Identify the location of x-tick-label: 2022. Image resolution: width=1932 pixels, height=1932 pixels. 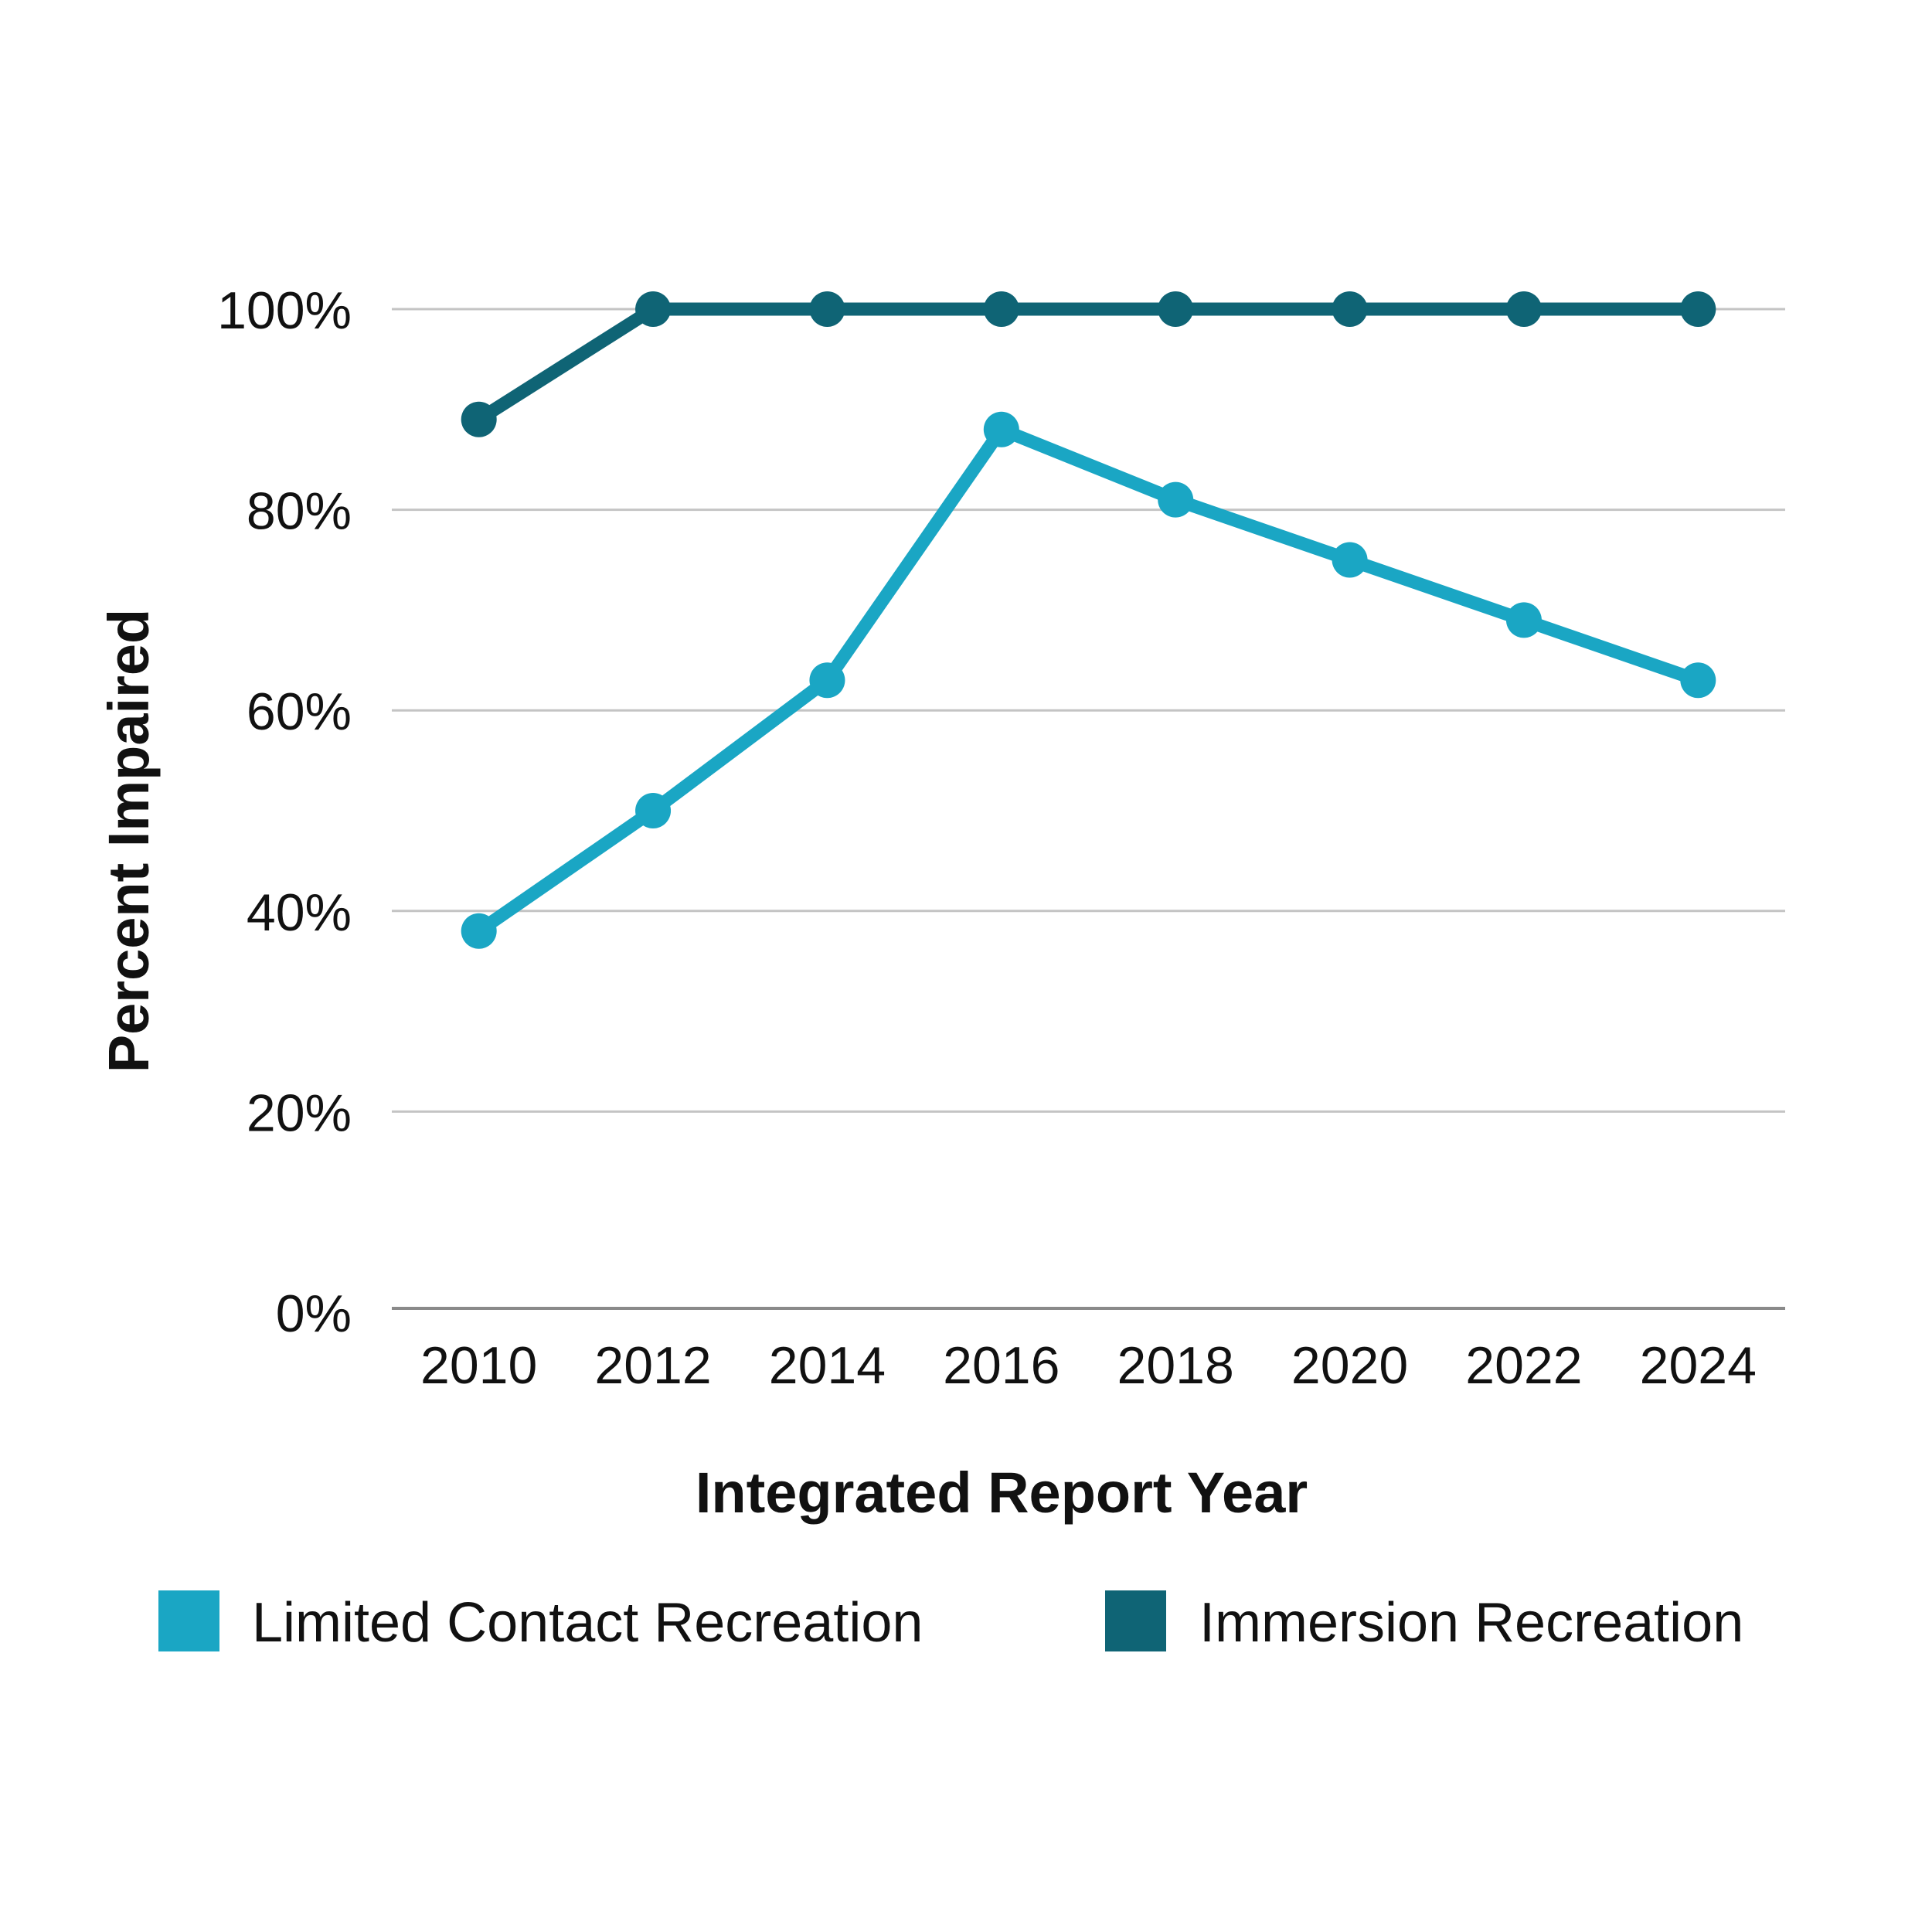
(1524, 1366).